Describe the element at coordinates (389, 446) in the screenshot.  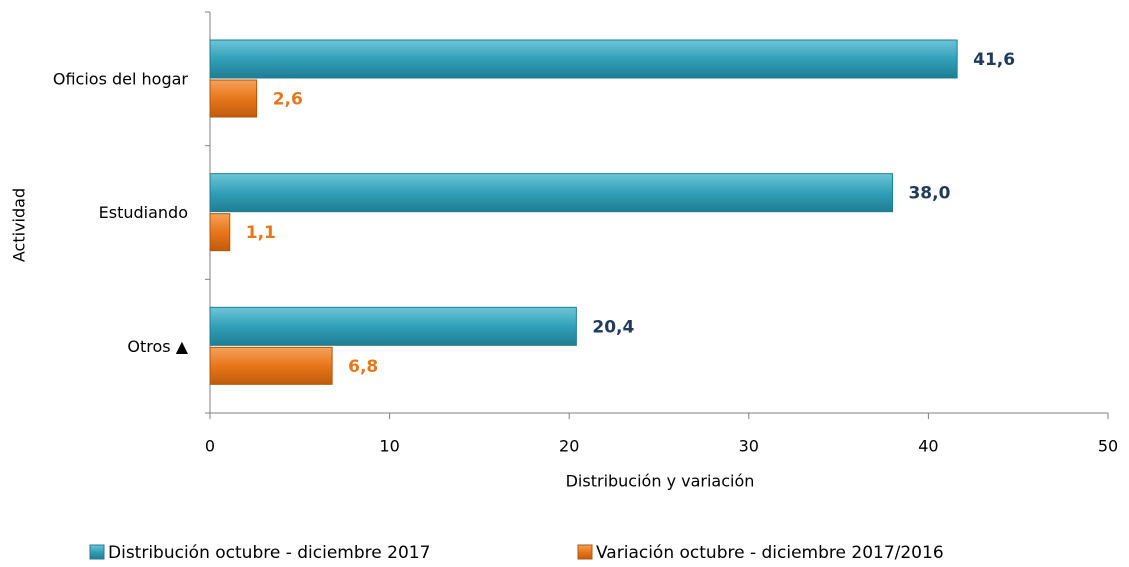
I see `x-tick-label: 10` at that location.